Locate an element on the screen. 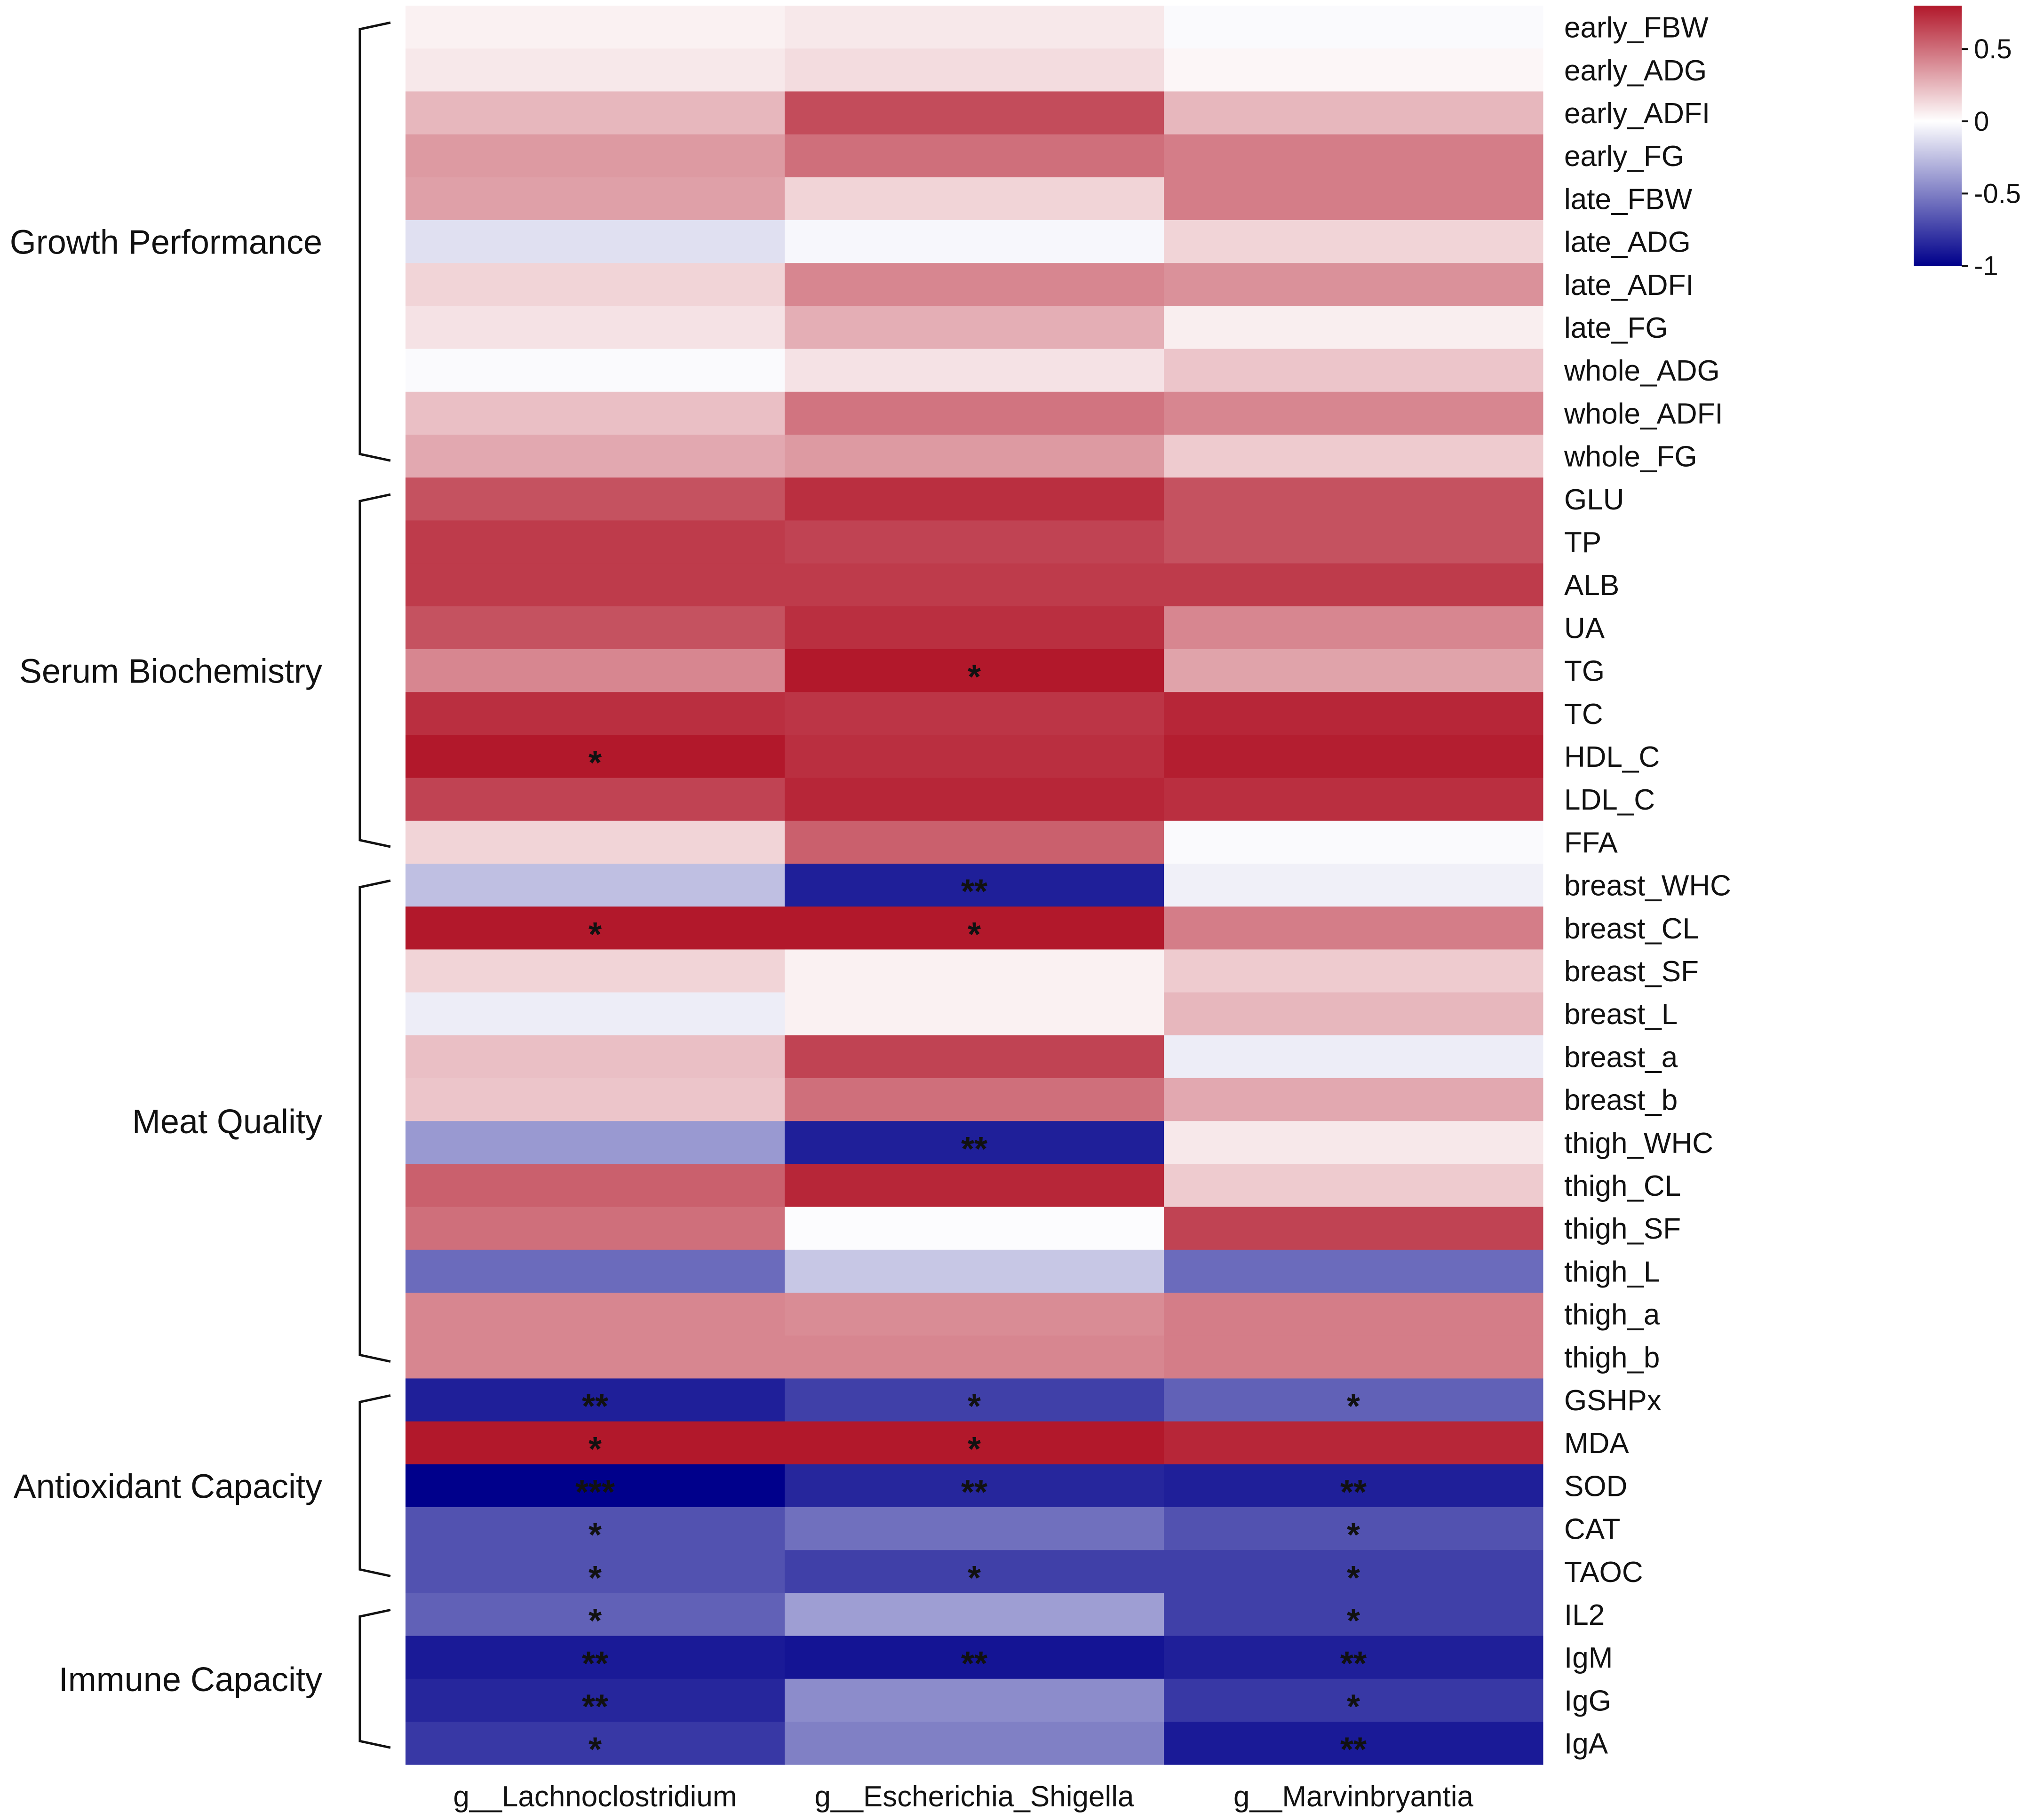 Image resolution: width=2036 pixels, height=1820 pixels. row-label: HDL_C is located at coordinates (1612, 757).